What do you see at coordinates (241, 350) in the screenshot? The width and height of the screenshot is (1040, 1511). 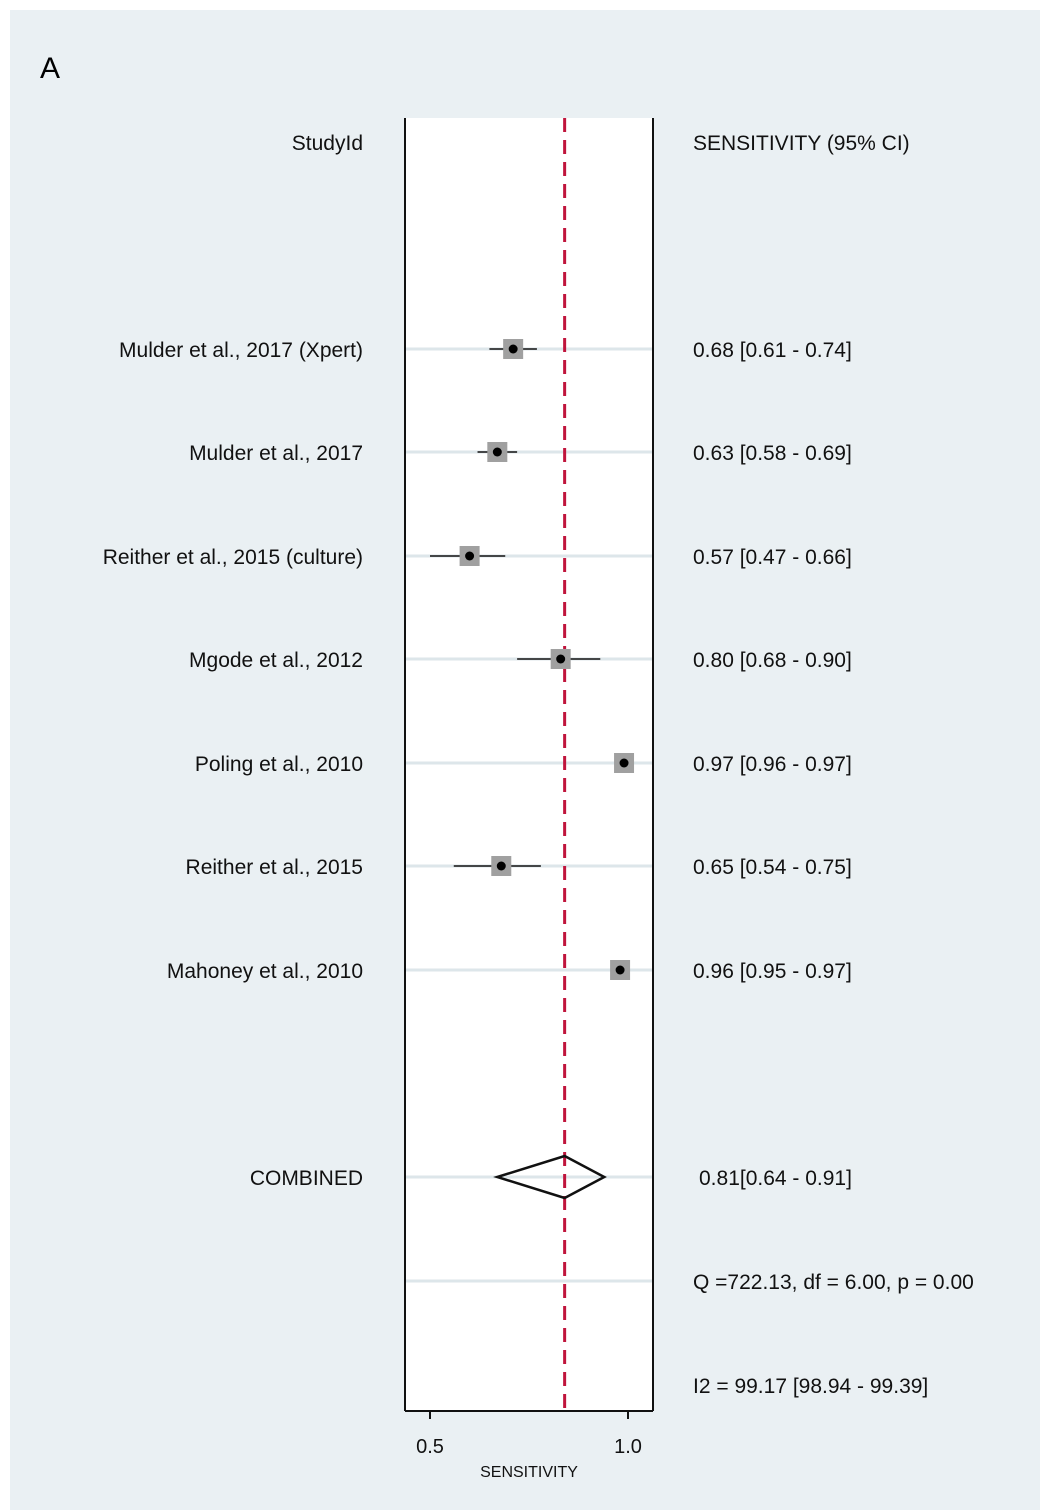 I see `study-name: Mulder et al., 2017 (Xpert)` at bounding box center [241, 350].